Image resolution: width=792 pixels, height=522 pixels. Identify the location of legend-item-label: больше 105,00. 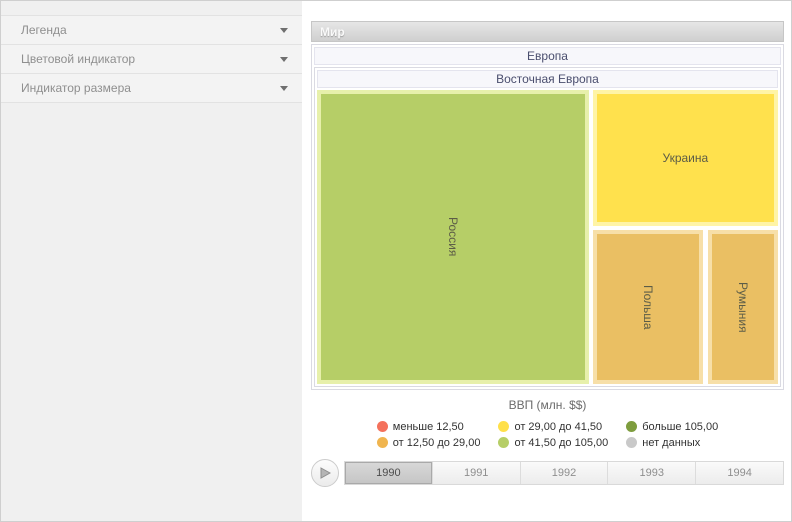
(680, 426).